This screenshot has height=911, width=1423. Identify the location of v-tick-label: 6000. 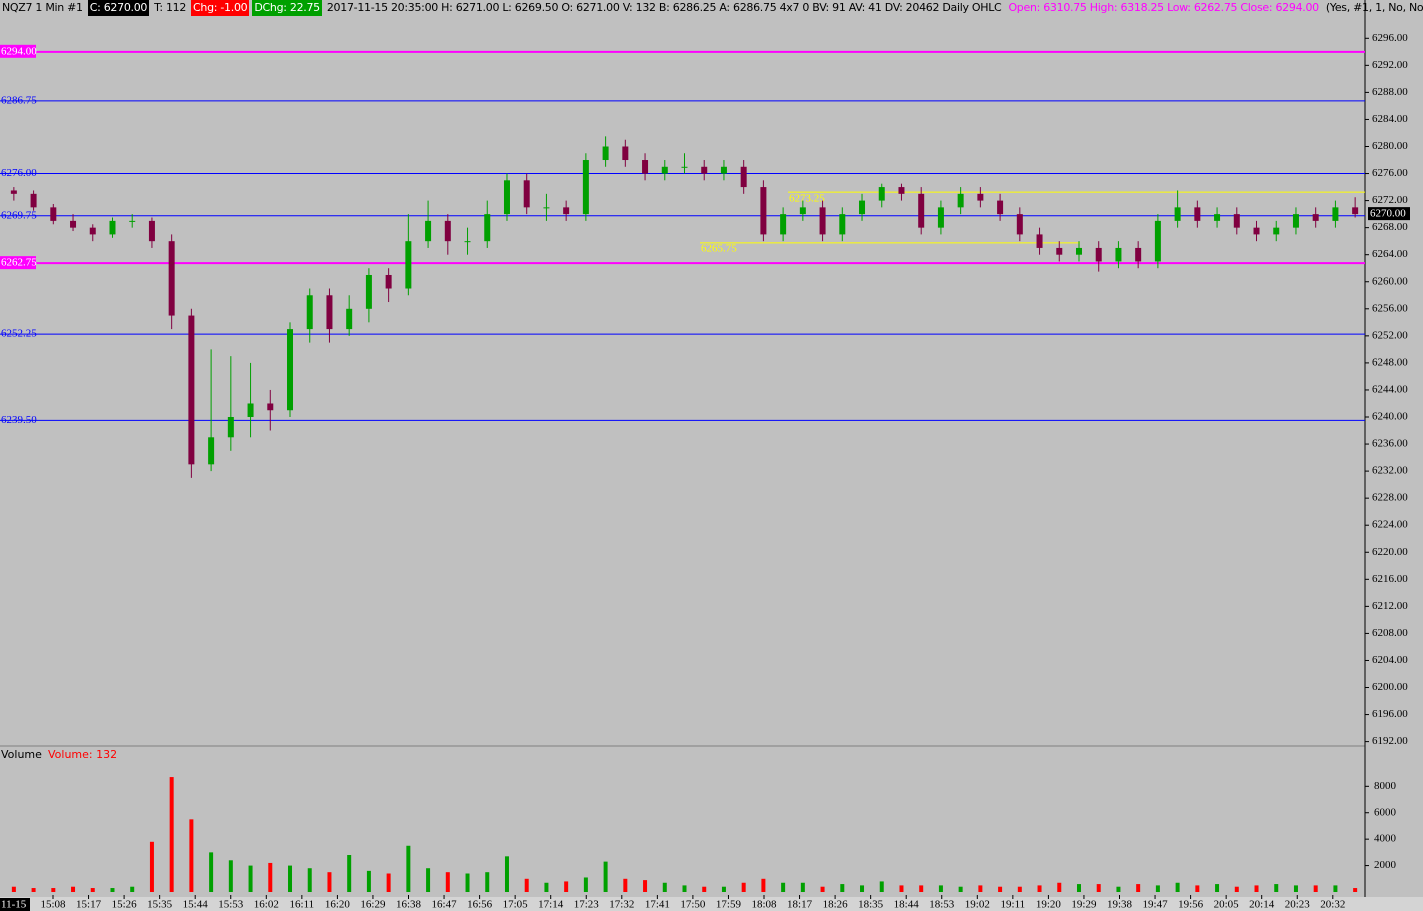
(1385, 812).